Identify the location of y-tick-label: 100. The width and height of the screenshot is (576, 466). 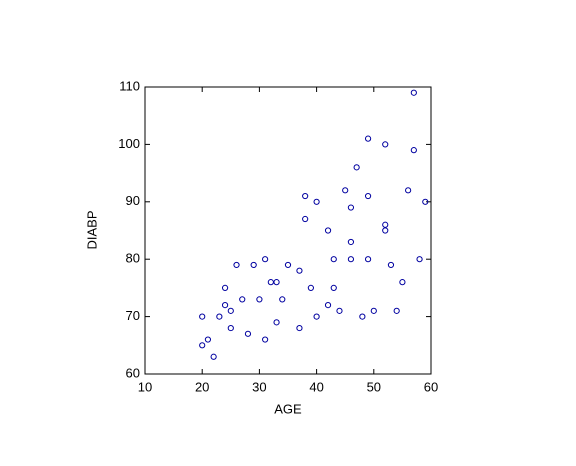
(129, 143).